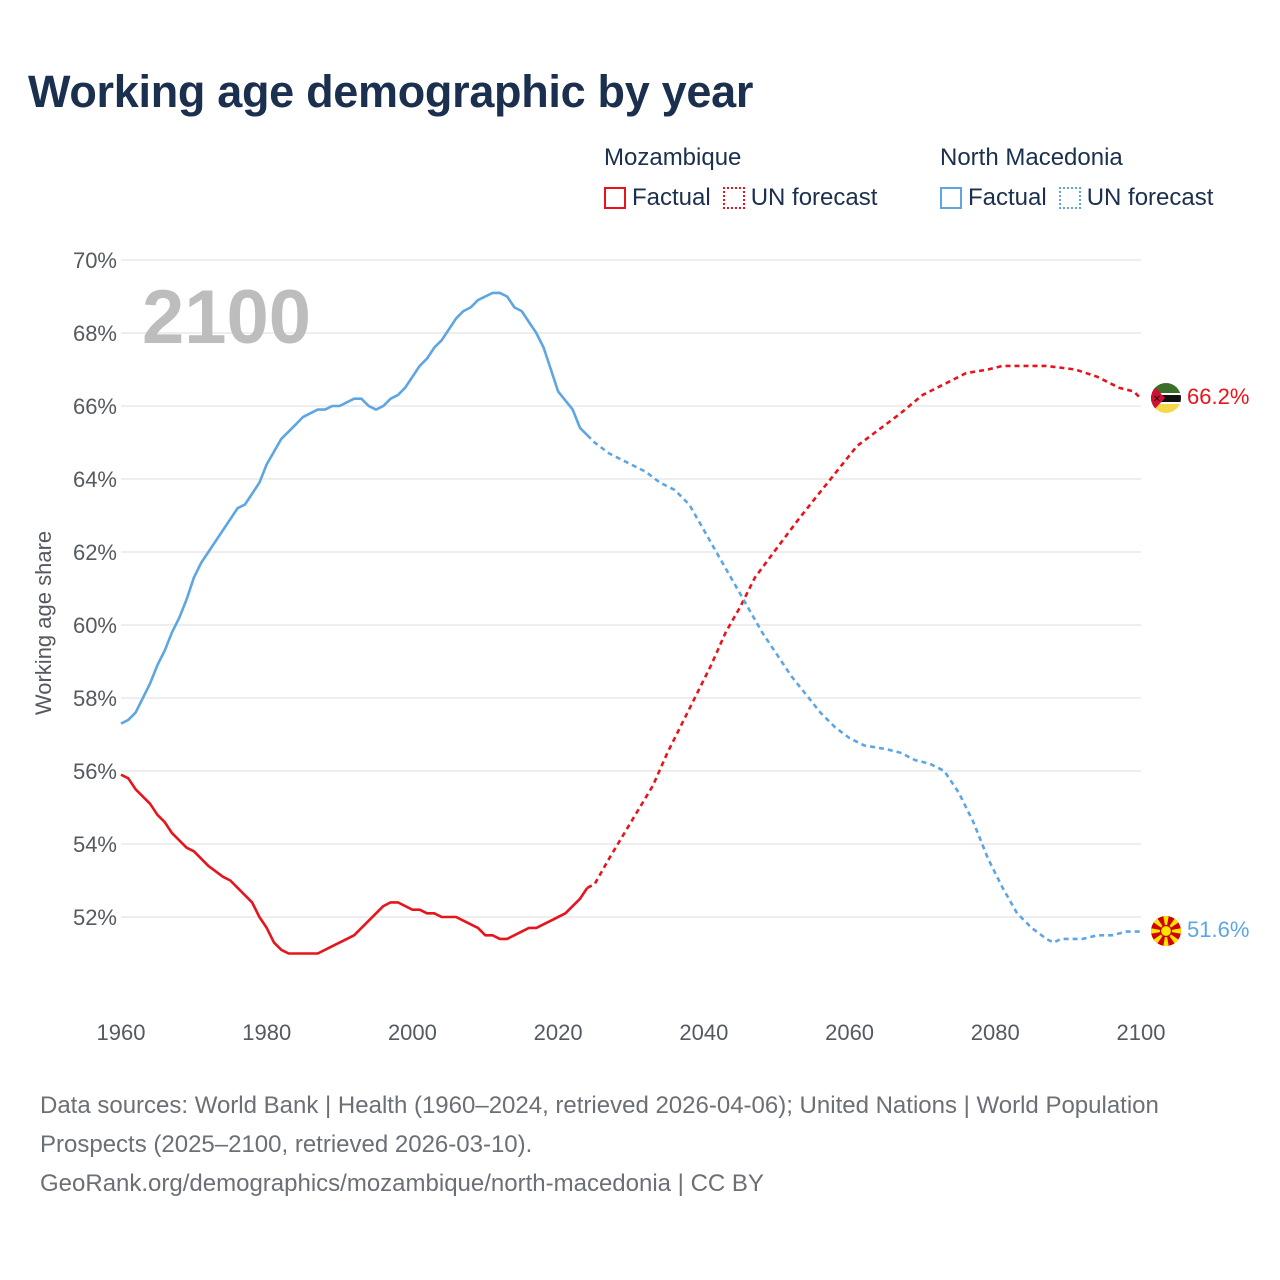 This screenshot has height=1280, width=1280. I want to click on legend-country-north-macedonia: North Macedonia, so click(1031, 157).